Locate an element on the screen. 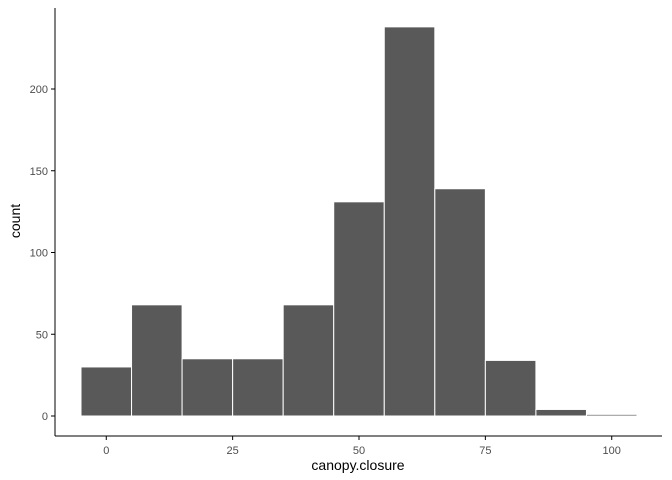 Image resolution: width=672 pixels, height=480 pixels. y-tick-label: 0 is located at coordinates (45, 417).